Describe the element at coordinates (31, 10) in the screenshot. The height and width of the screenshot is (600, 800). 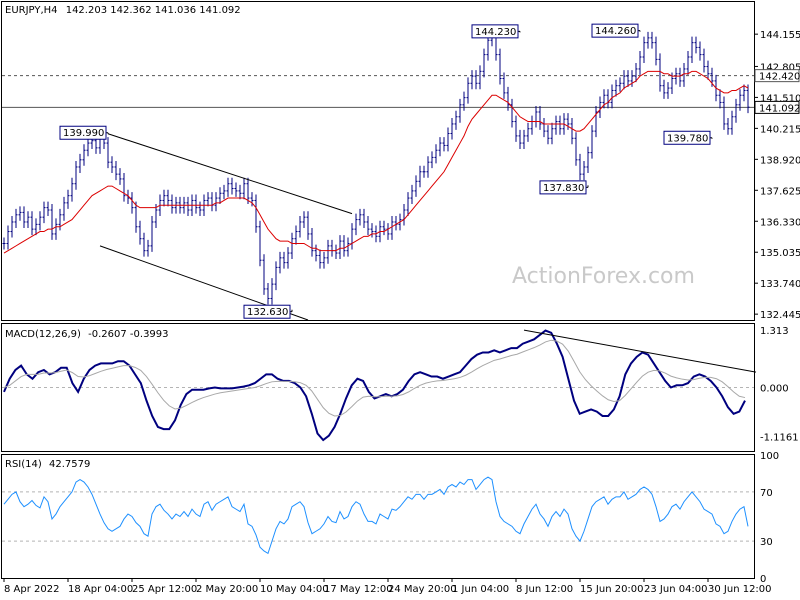
I see `symbol-label: EURJPY,H4` at that location.